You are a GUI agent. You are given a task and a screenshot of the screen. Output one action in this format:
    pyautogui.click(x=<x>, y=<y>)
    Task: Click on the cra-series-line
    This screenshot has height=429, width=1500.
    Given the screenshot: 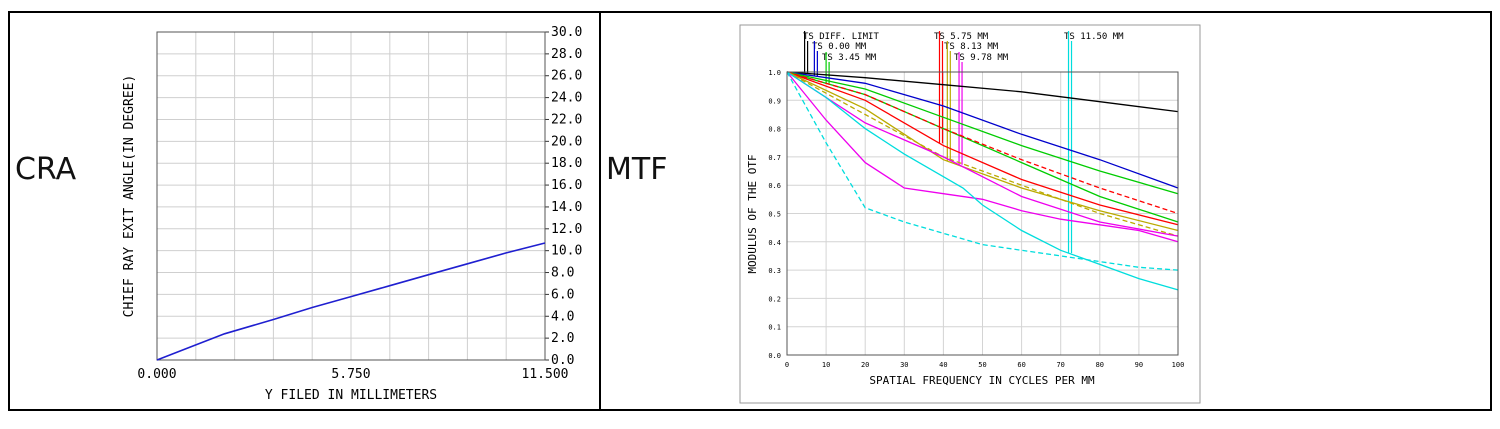 What is the action you would take?
    pyautogui.click(x=351, y=301)
    